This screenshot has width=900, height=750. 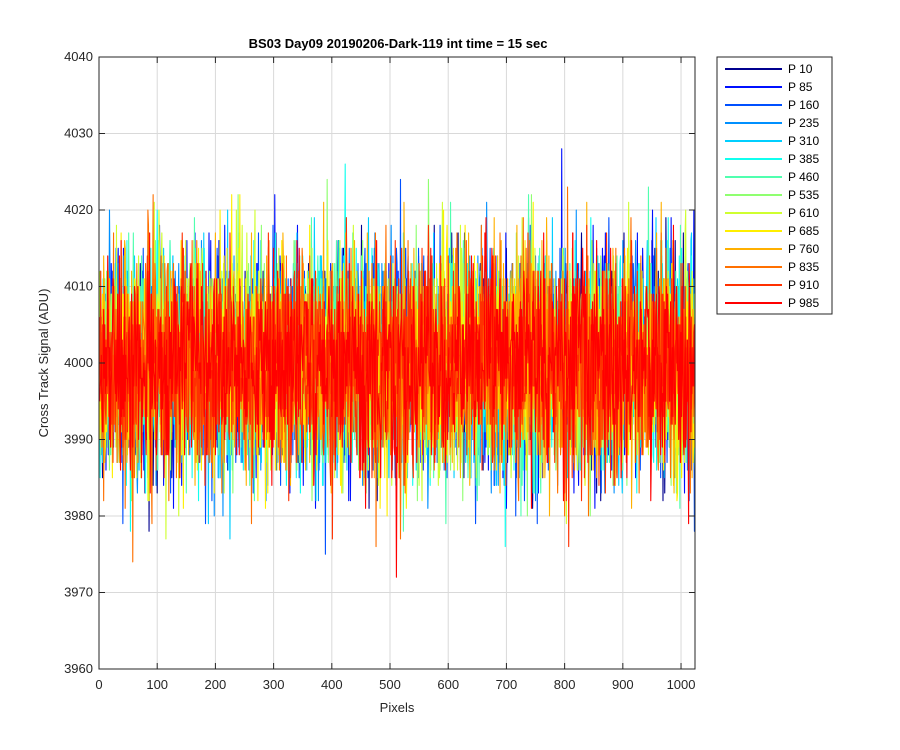 What do you see at coordinates (800, 87) in the screenshot?
I see `legend-entry-label: P 85` at bounding box center [800, 87].